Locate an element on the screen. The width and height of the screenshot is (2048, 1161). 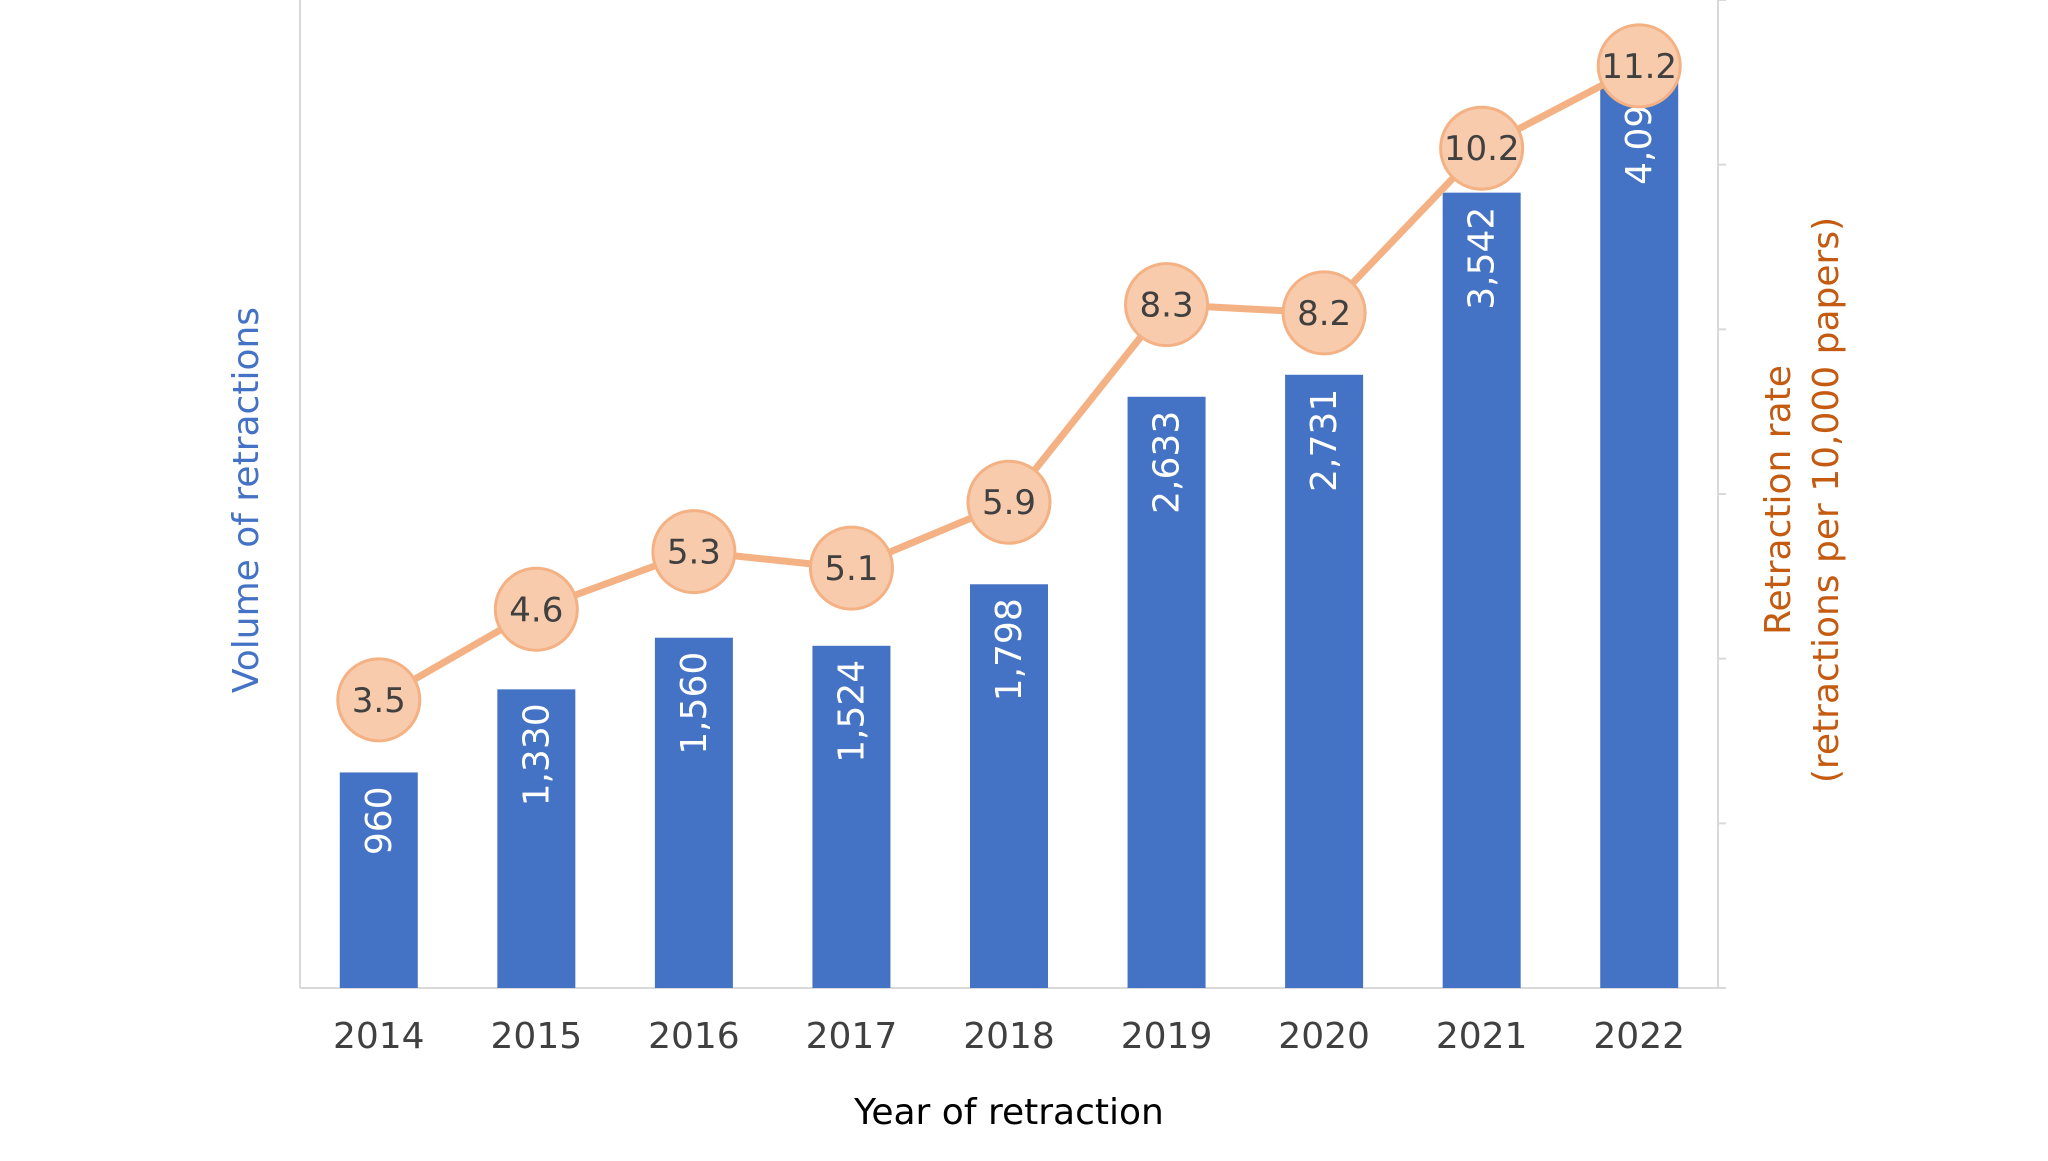
rate-value-label: 4.6 is located at coordinates (536, 610).